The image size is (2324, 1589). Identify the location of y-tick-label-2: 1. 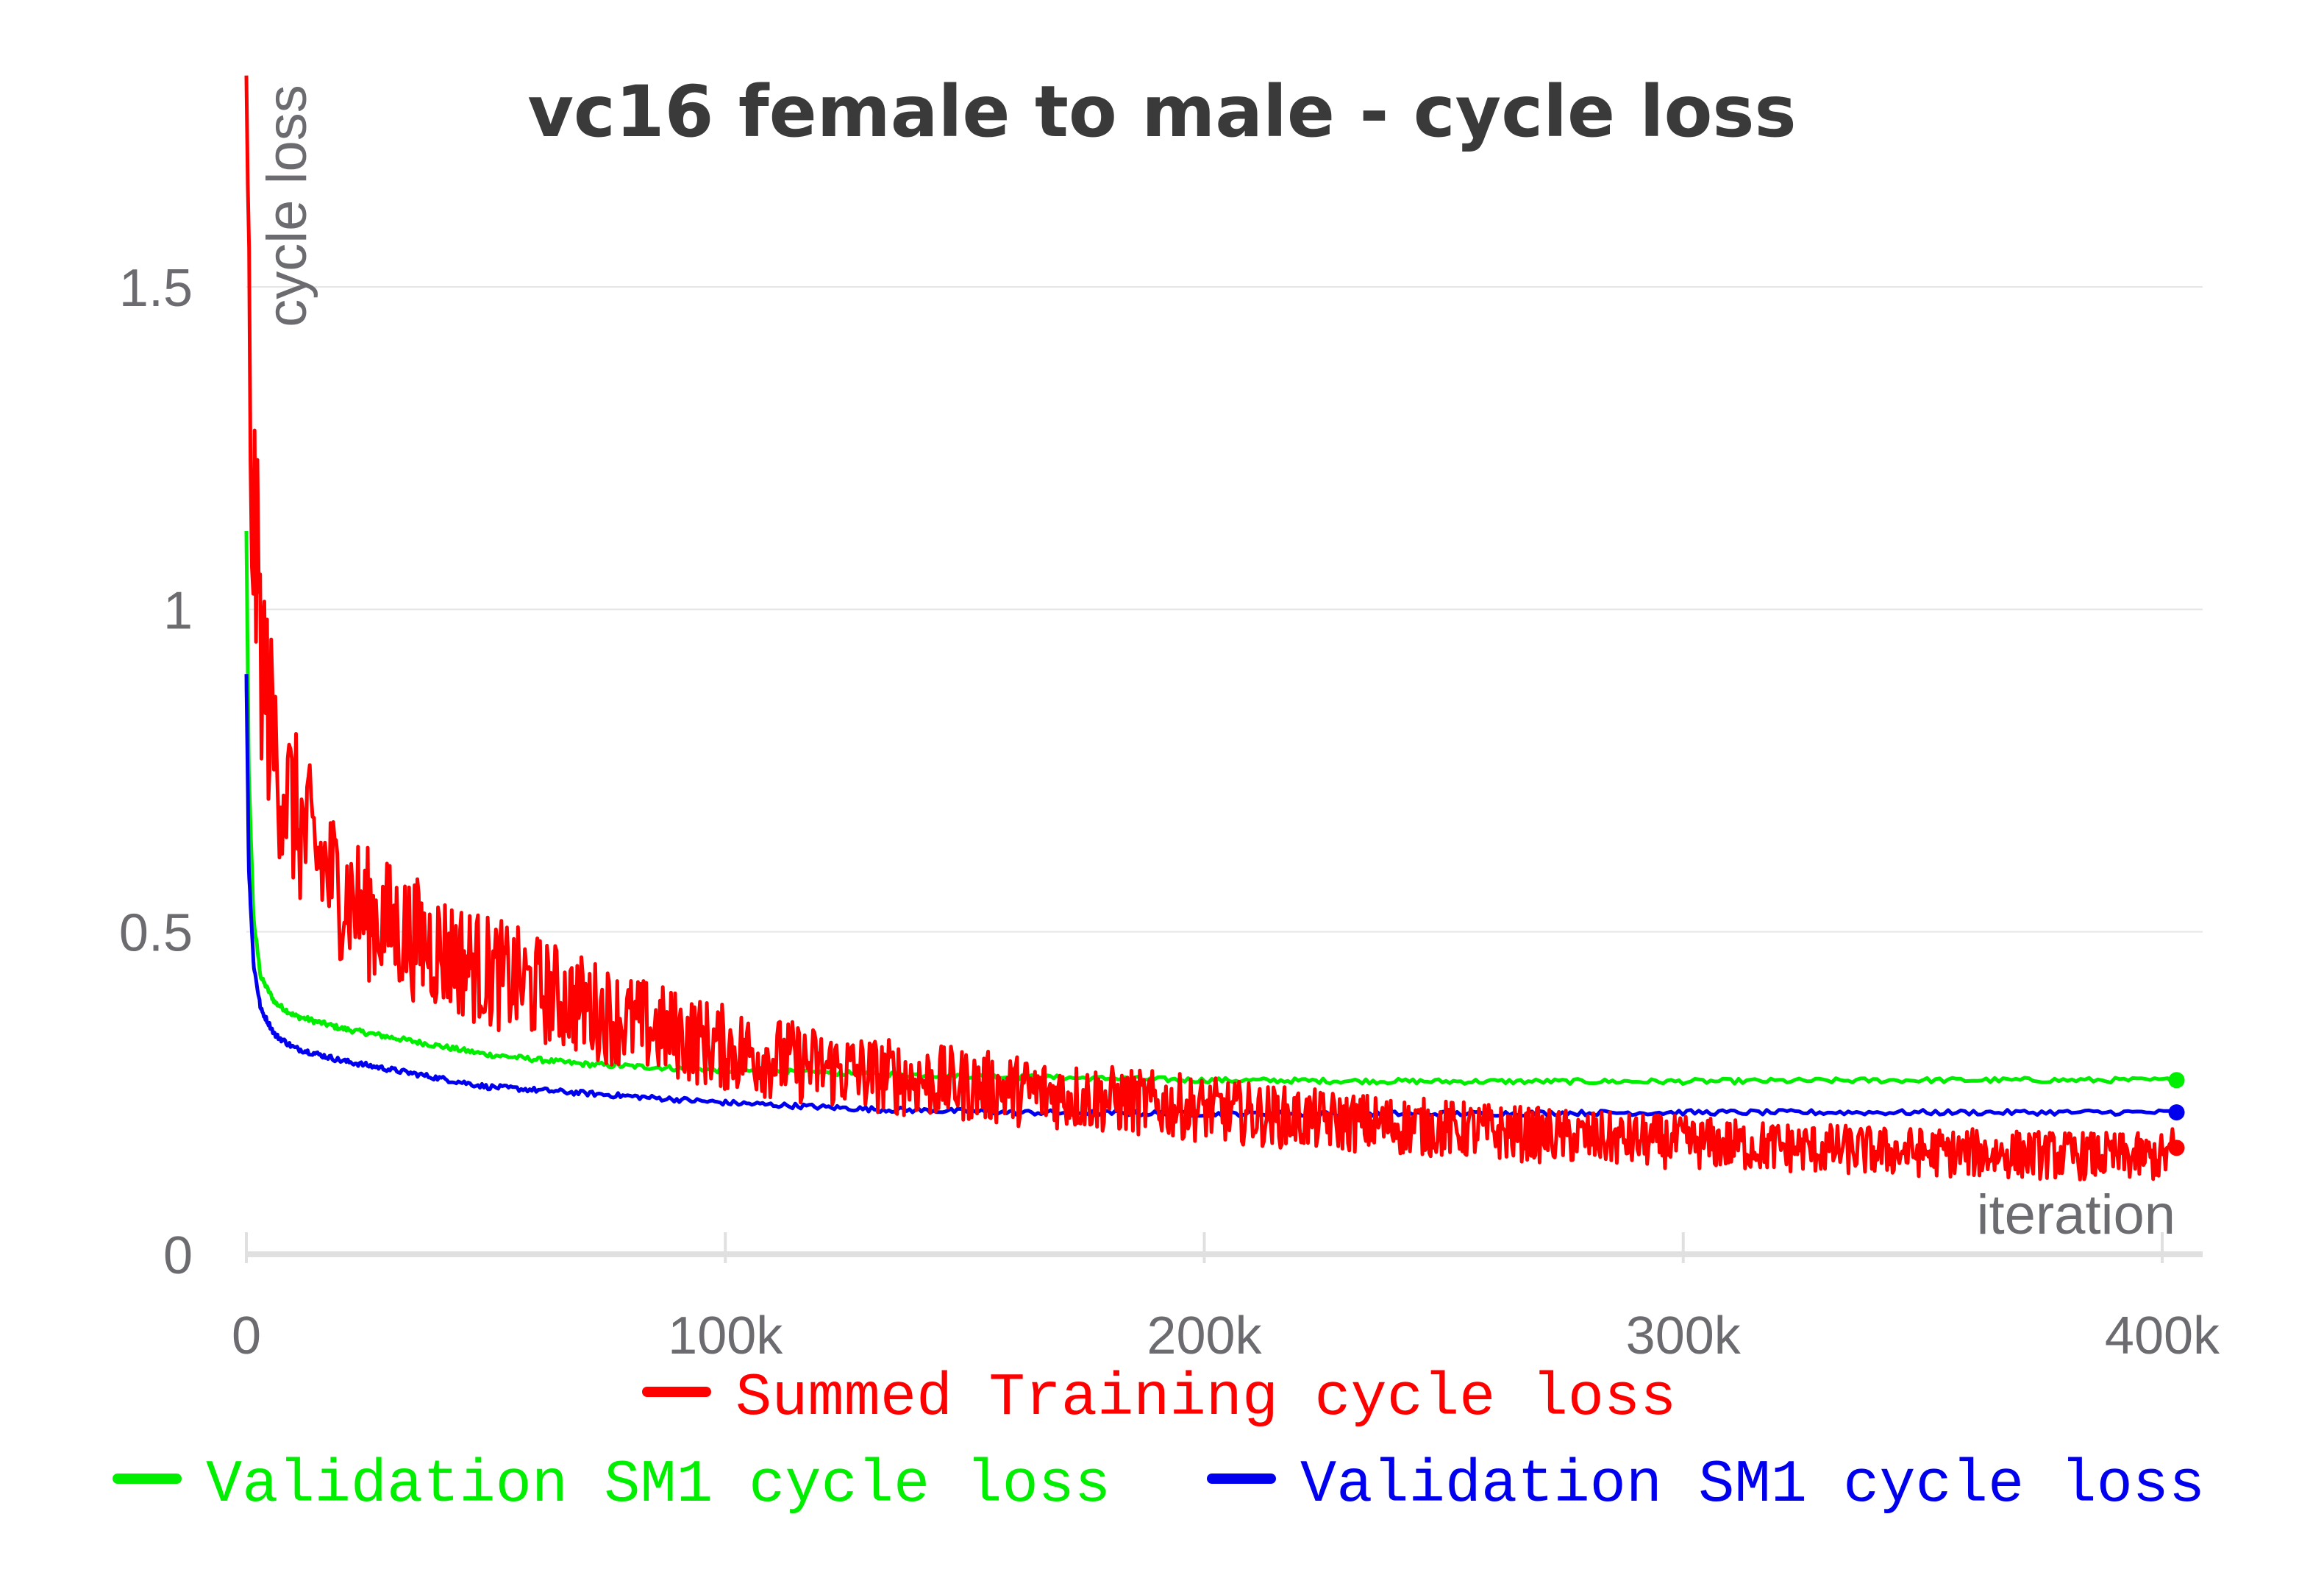
(178, 610).